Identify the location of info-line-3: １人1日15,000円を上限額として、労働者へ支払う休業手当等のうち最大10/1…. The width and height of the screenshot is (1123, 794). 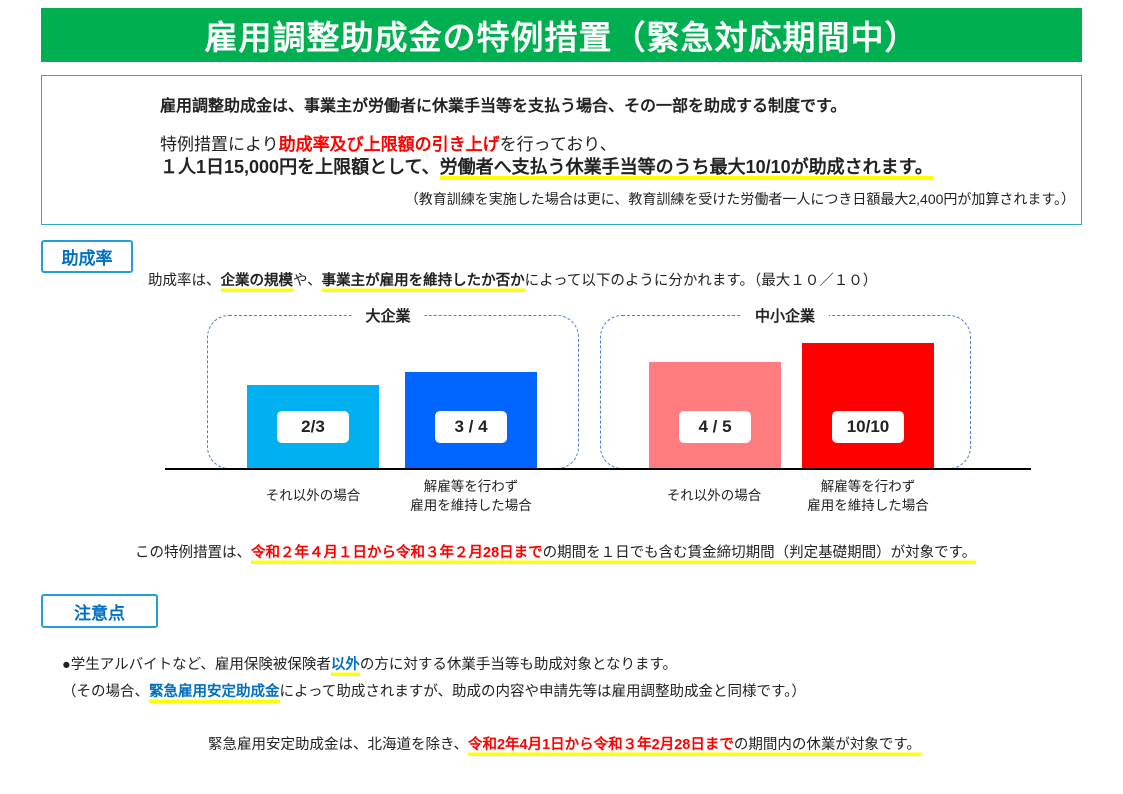
(546, 166).